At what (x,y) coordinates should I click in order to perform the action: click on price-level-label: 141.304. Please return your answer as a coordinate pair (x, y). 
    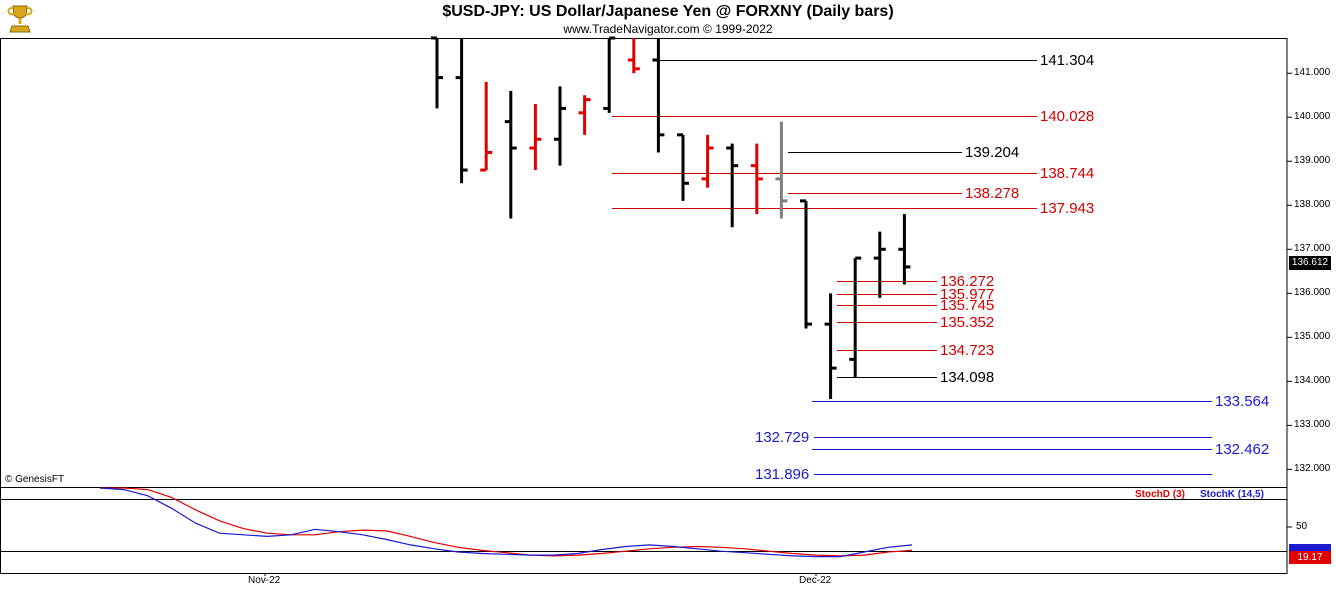
    Looking at the image, I should click on (1067, 60).